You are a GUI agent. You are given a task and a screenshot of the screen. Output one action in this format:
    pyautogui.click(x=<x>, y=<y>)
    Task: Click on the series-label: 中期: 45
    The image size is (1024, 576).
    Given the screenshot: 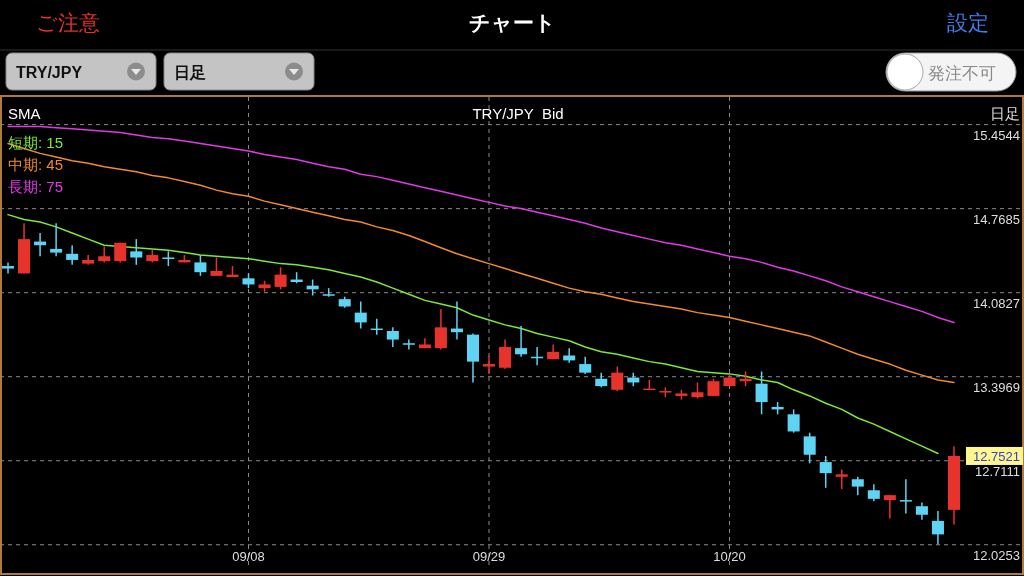 What is the action you would take?
    pyautogui.click(x=36, y=164)
    